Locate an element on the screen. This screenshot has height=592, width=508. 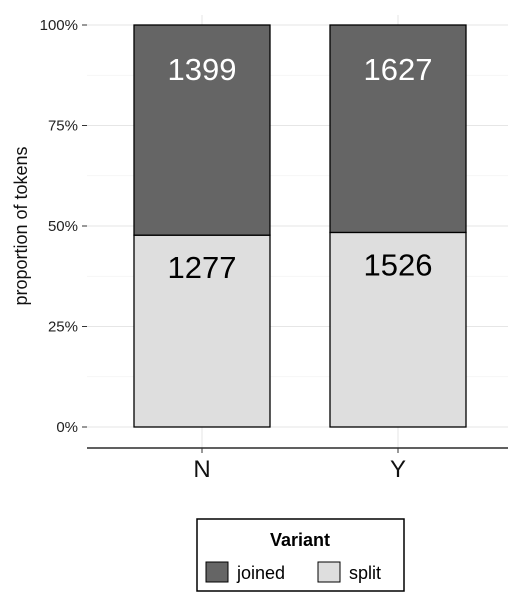
bar-value-label-joined-Y: 1627 is located at coordinates (398, 69).